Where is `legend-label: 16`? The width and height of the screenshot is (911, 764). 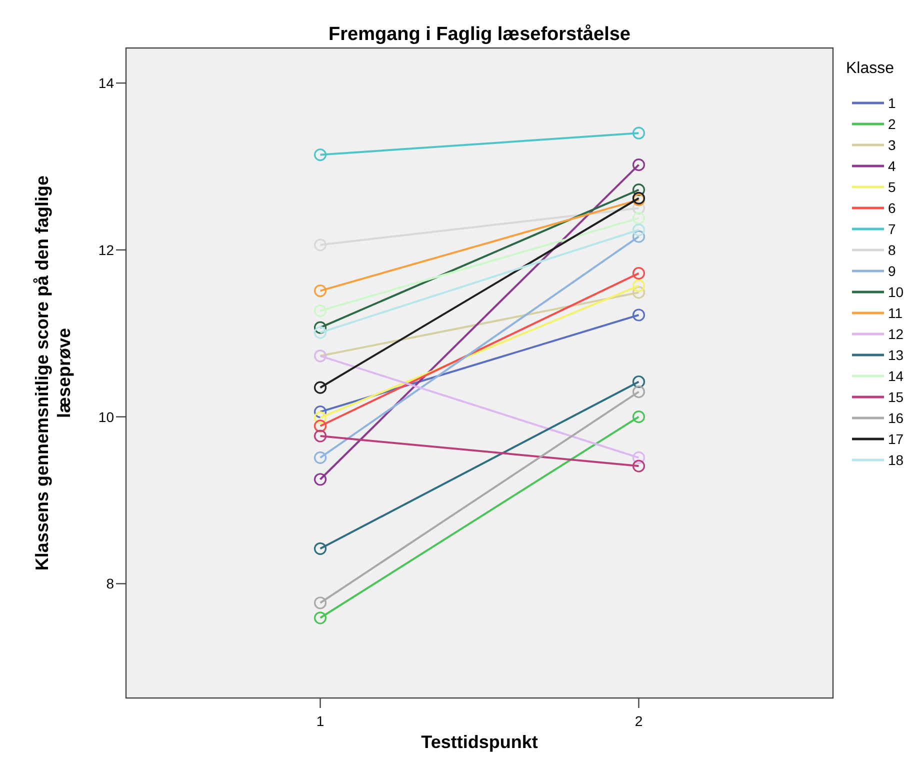 legend-label: 16 is located at coordinates (896, 418).